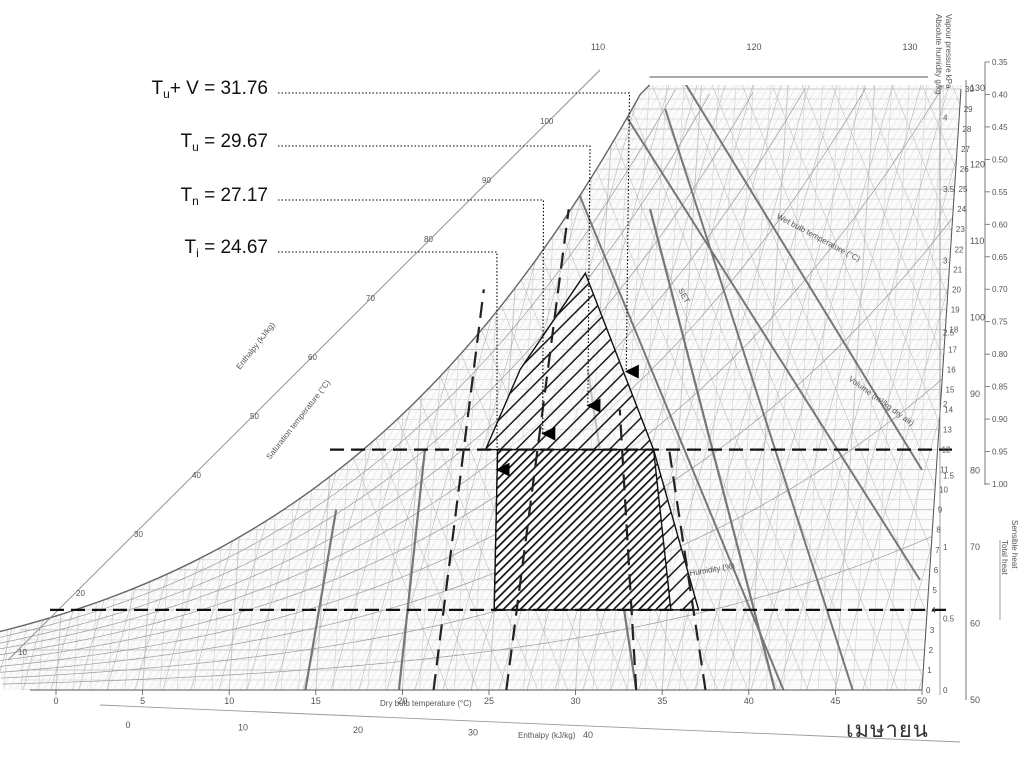 The image size is (1030, 758). Describe the element at coordinates (358, 730) in the screenshot. I see `enthalpy-bottom-tick: 20` at that location.